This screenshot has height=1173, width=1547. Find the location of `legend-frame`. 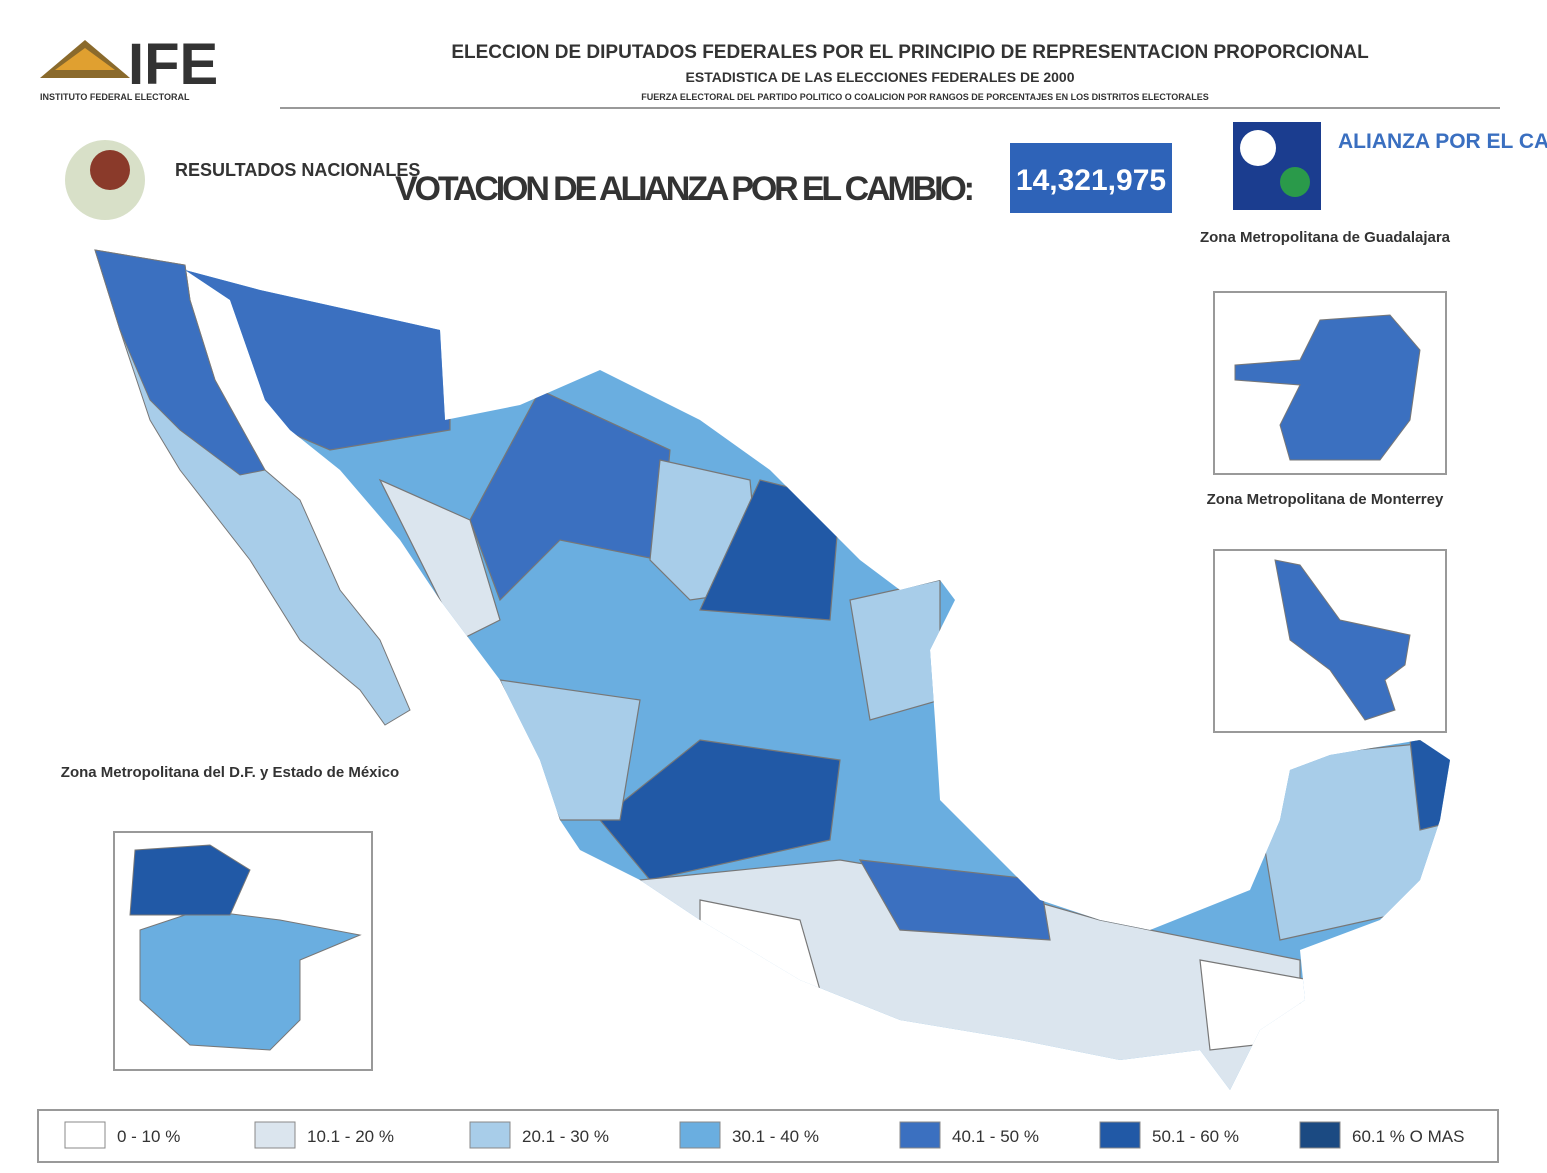

legend-frame is located at coordinates (768, 1136).